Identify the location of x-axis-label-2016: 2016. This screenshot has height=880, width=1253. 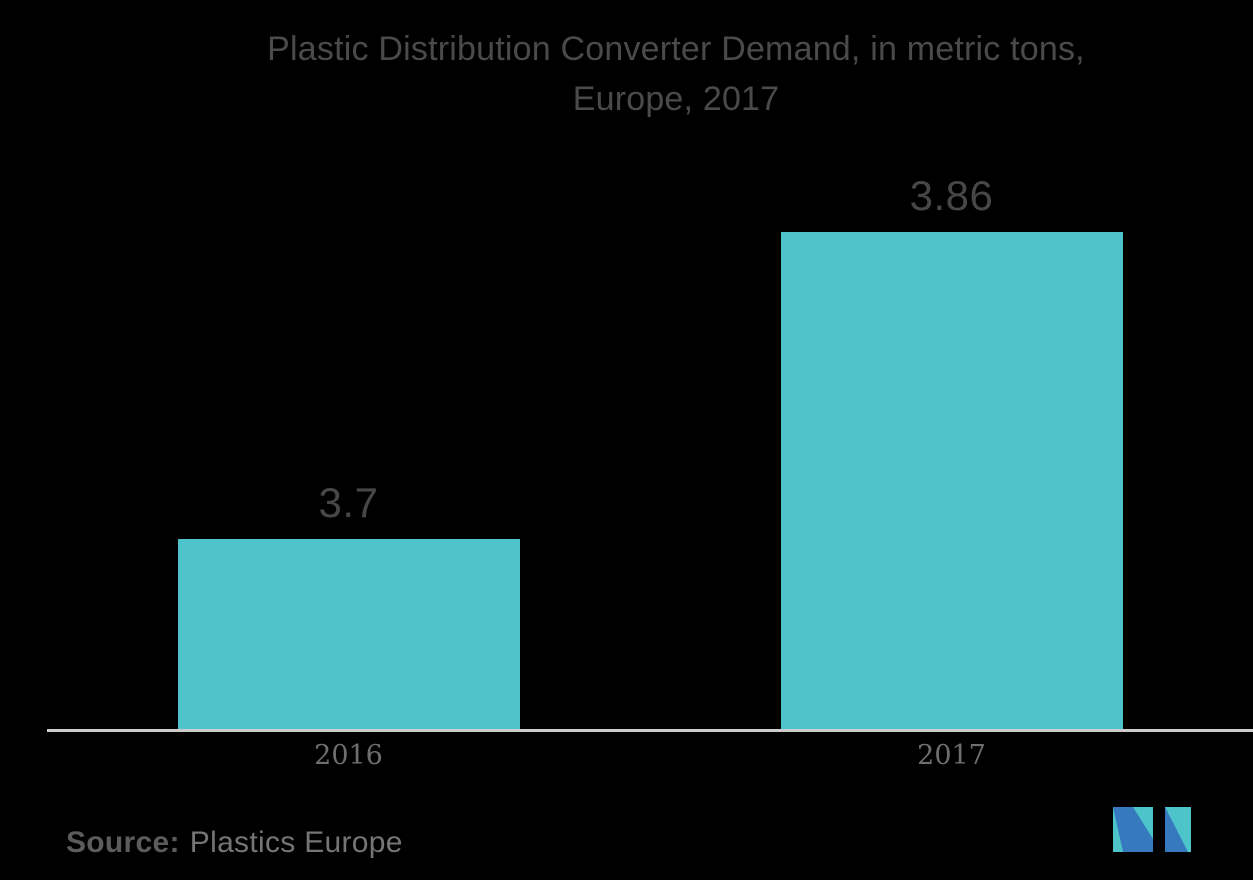
(348, 755).